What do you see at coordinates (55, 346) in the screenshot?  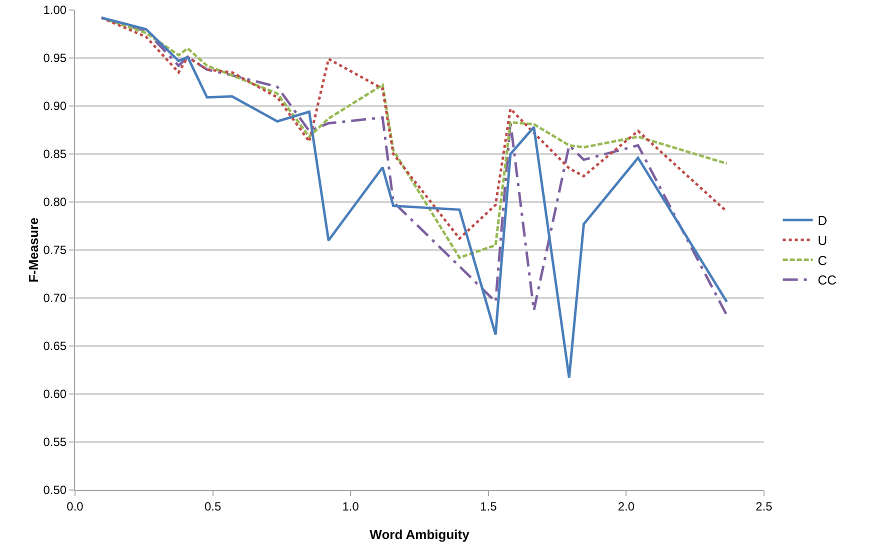 I see `y-tick-label: 0.65` at bounding box center [55, 346].